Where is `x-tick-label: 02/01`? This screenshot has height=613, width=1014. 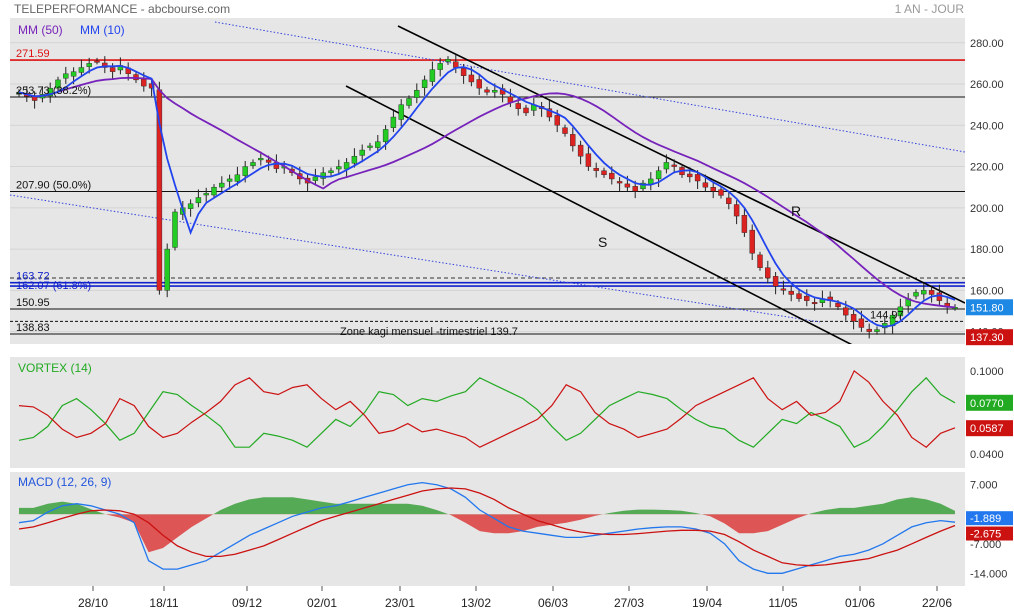
x-tick-label: 02/01 is located at coordinates (322, 603).